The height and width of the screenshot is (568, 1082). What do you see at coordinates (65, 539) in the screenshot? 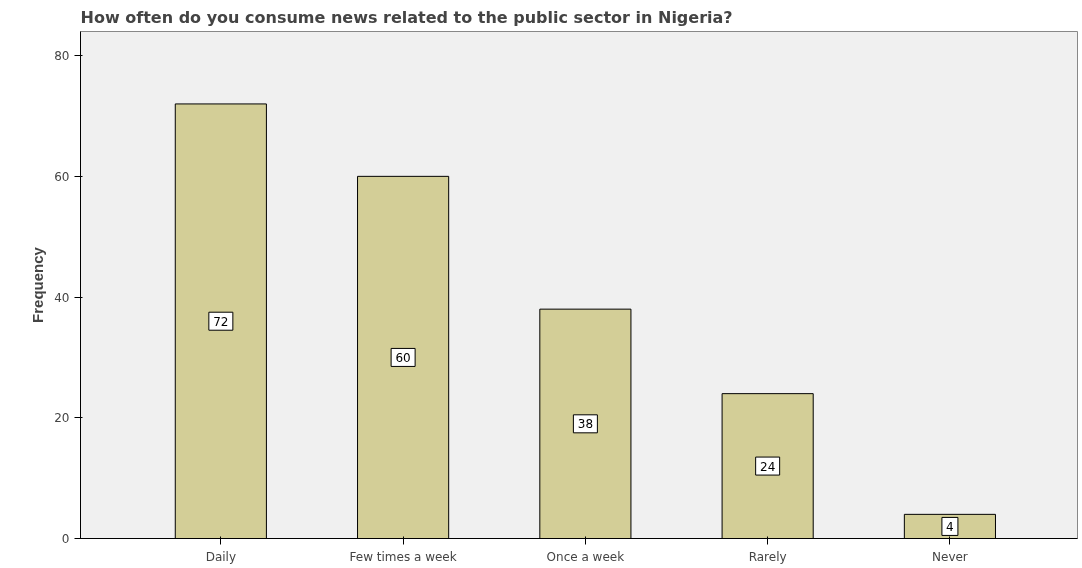
I see `y-tick-label: 0` at bounding box center [65, 539].